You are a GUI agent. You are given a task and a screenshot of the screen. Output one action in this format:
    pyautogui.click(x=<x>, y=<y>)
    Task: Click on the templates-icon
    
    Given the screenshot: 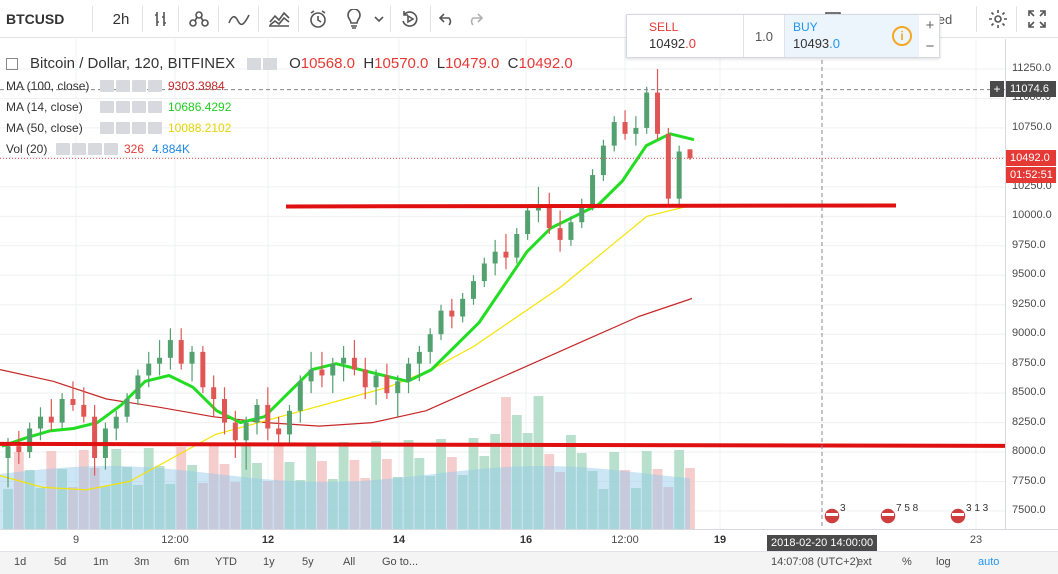 What is the action you would take?
    pyautogui.click(x=279, y=19)
    